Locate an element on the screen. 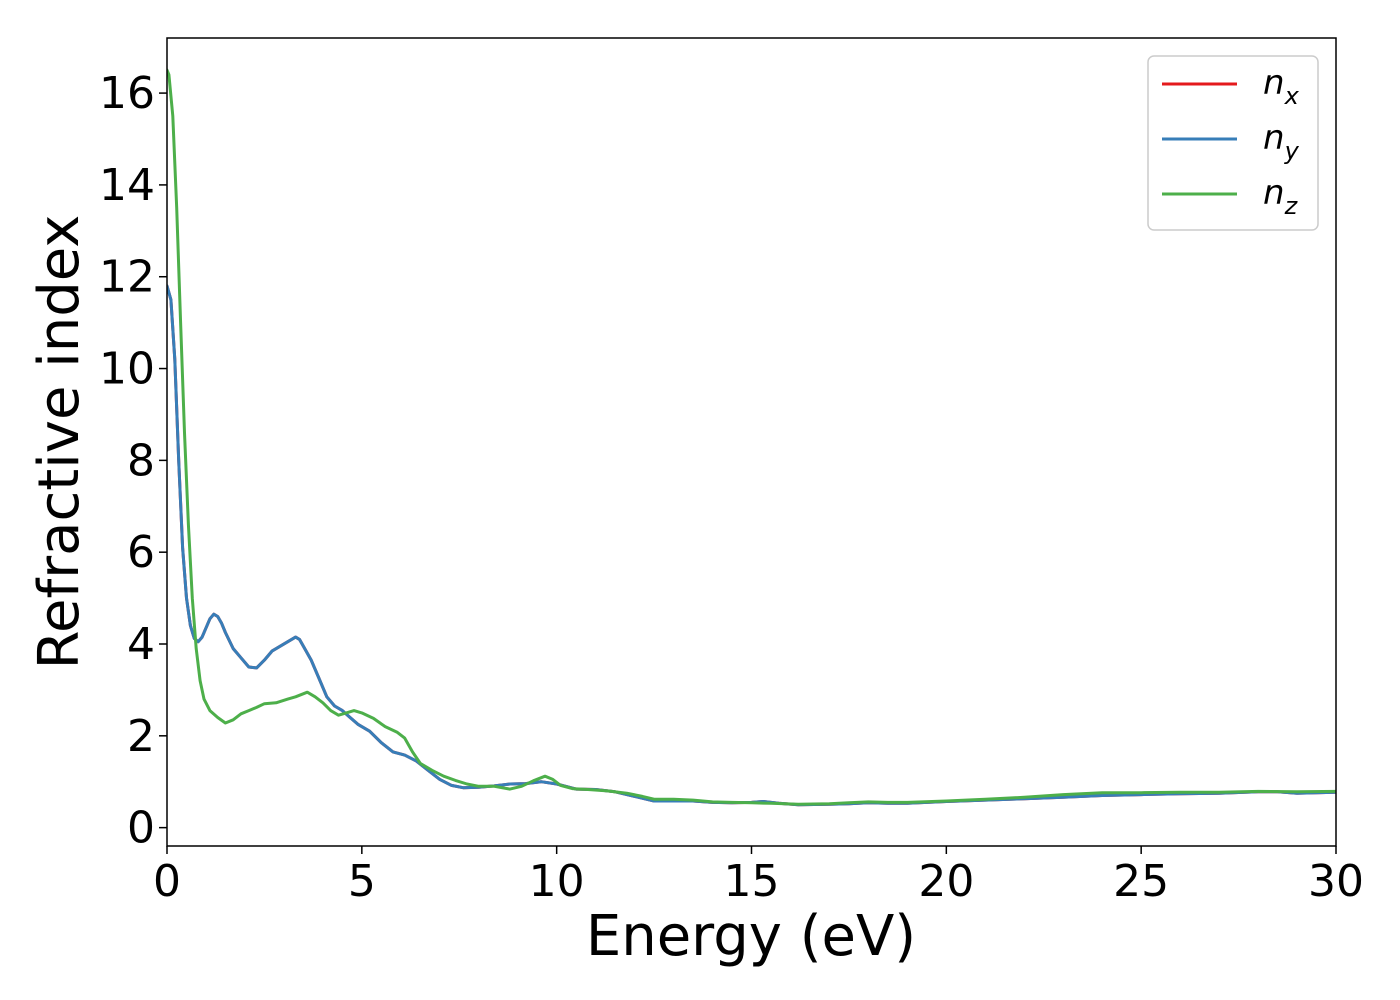 This screenshot has height=1000, width=1400. y-tick-label: 8 is located at coordinates (141, 460).